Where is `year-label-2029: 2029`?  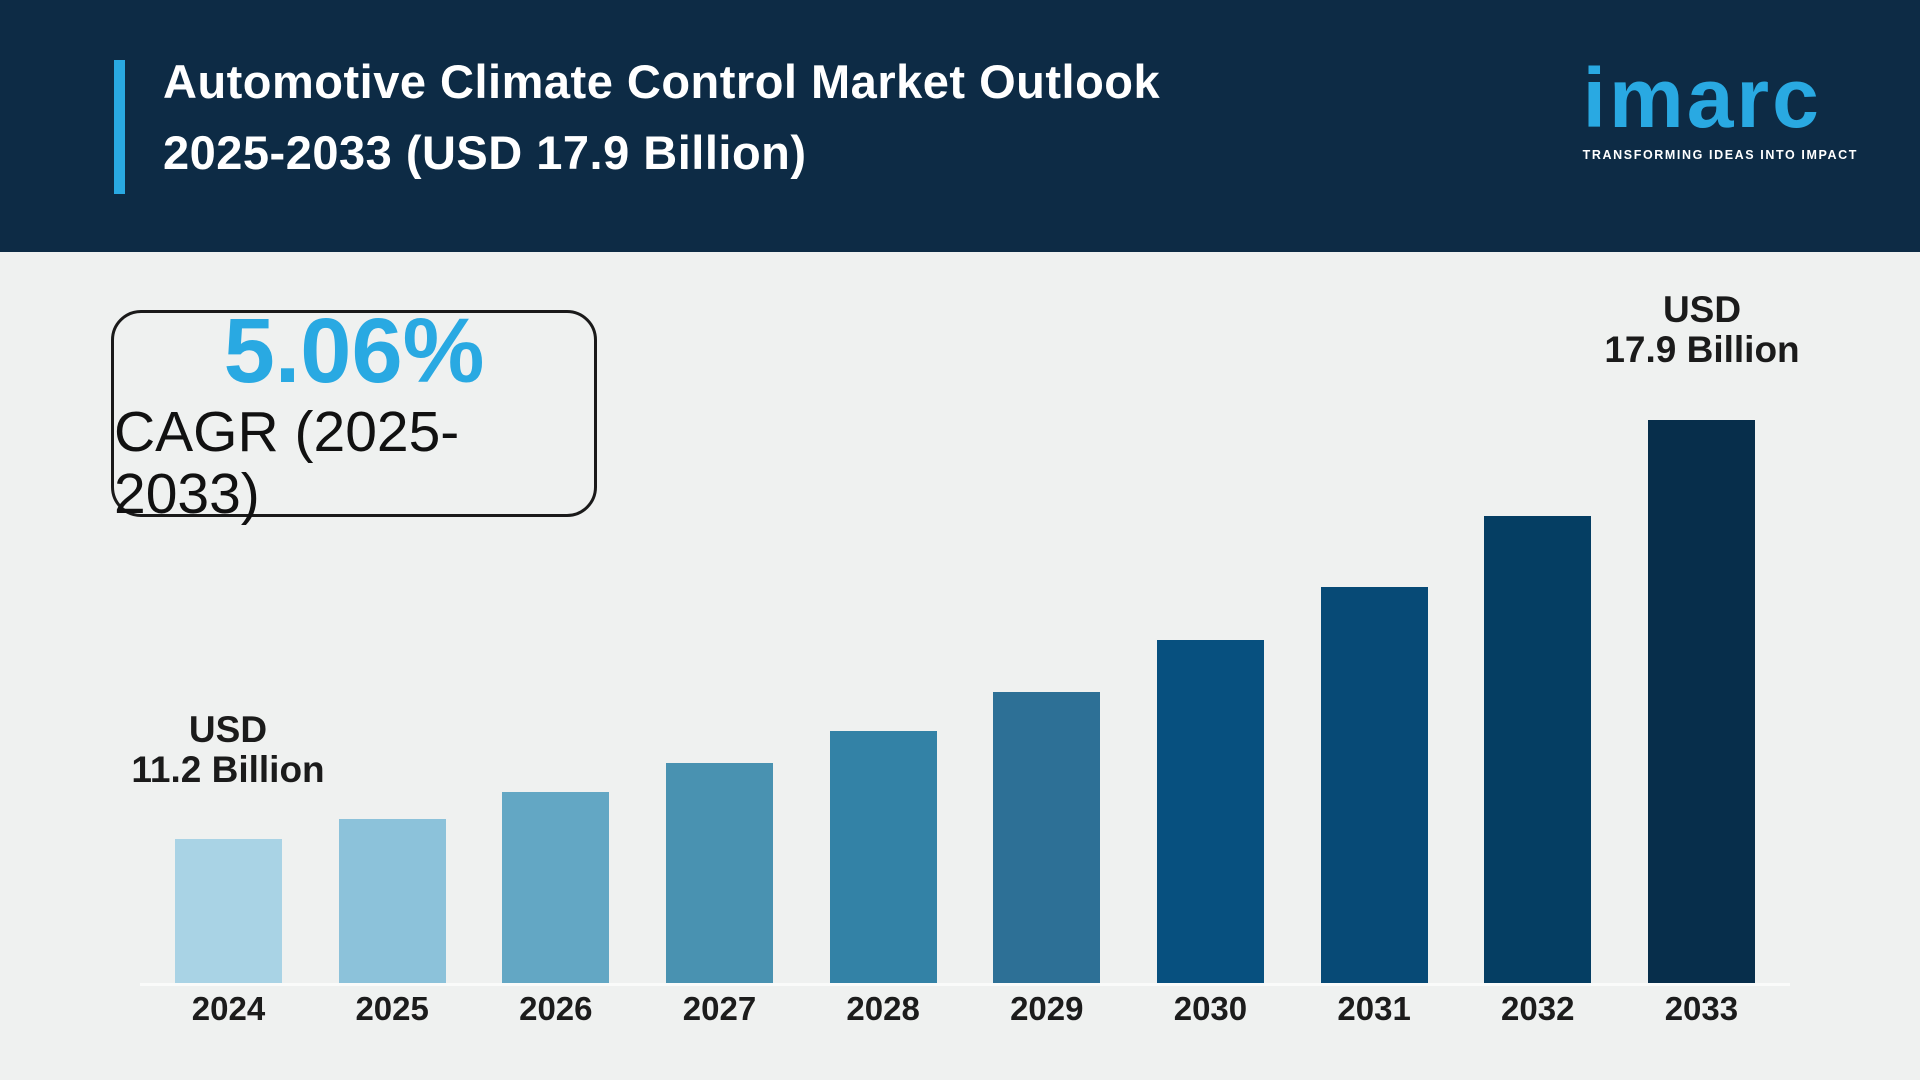
year-label-2029: 2029 is located at coordinates (1047, 1008).